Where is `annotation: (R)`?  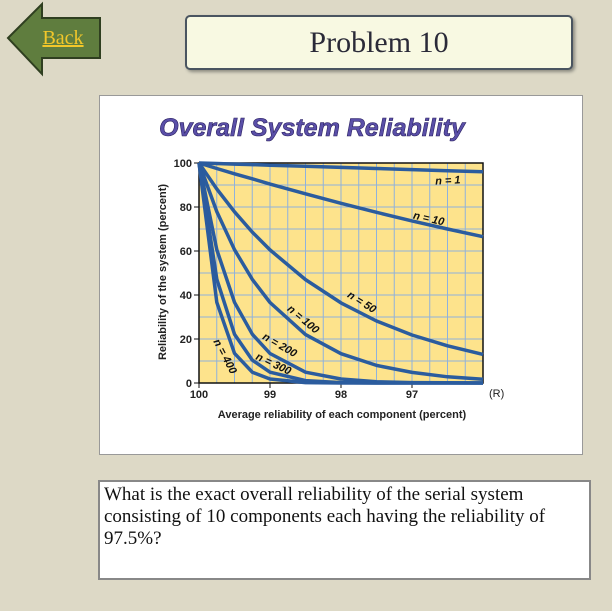 annotation: (R) is located at coordinates (496, 394).